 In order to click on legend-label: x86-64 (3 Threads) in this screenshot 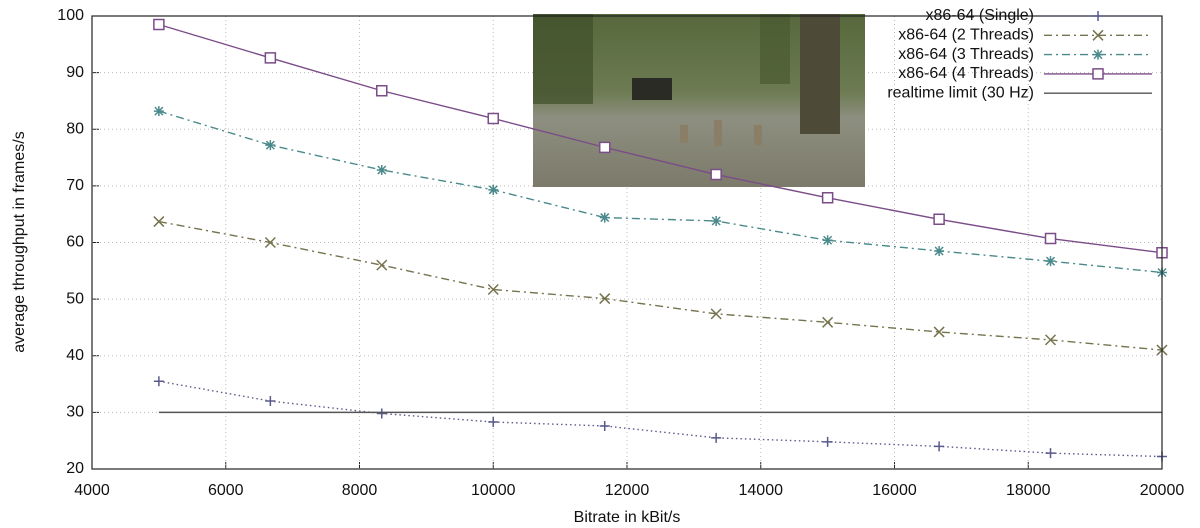, I will do `click(966, 54)`.